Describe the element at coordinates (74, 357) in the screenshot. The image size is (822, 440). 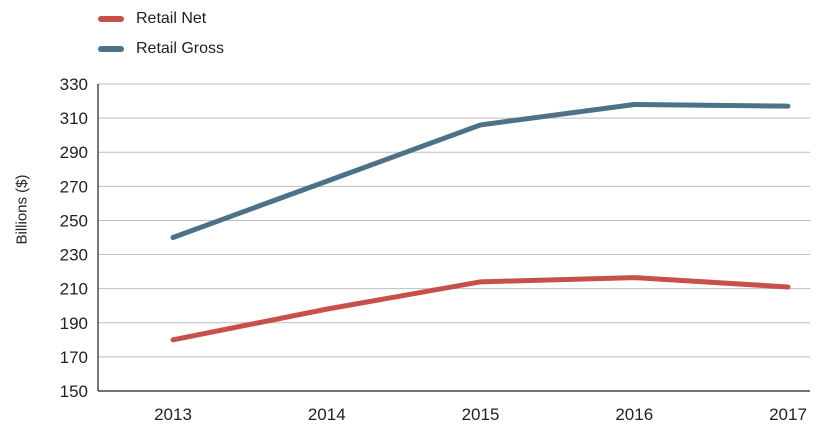
I see `y-tick-label-170: 170` at that location.